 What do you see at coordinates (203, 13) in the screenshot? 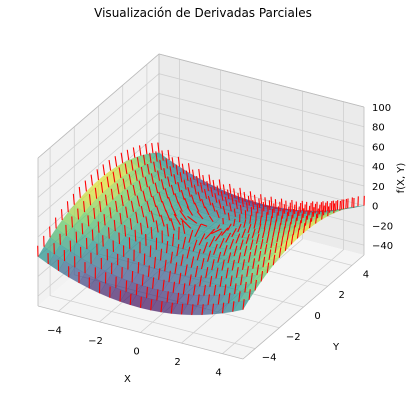
I see `chart-title: Visualización de Derivadas Parciales` at bounding box center [203, 13].